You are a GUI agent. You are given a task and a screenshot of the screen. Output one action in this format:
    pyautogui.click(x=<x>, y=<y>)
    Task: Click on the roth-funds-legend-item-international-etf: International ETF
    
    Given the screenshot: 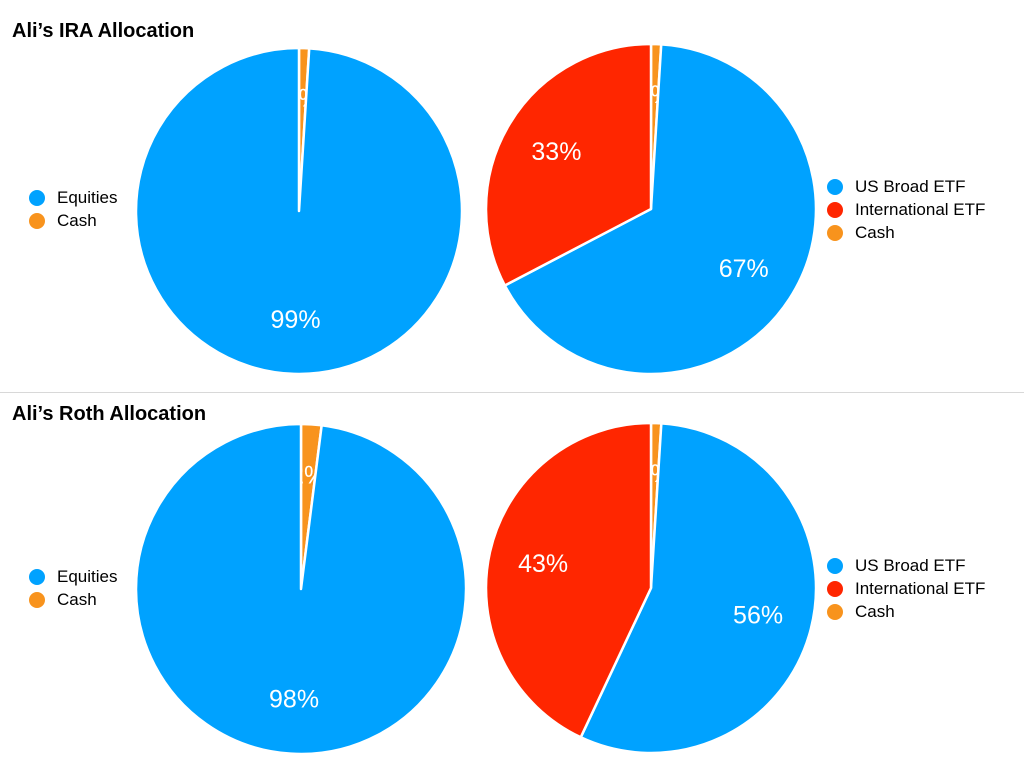 What is the action you would take?
    pyautogui.click(x=906, y=588)
    